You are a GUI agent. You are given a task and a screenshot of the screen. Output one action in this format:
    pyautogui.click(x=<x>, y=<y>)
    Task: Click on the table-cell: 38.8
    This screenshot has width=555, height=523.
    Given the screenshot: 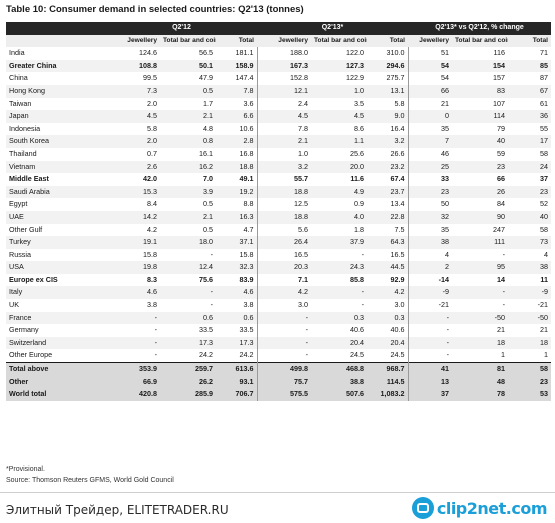 What is the action you would take?
    pyautogui.click(x=339, y=382)
    